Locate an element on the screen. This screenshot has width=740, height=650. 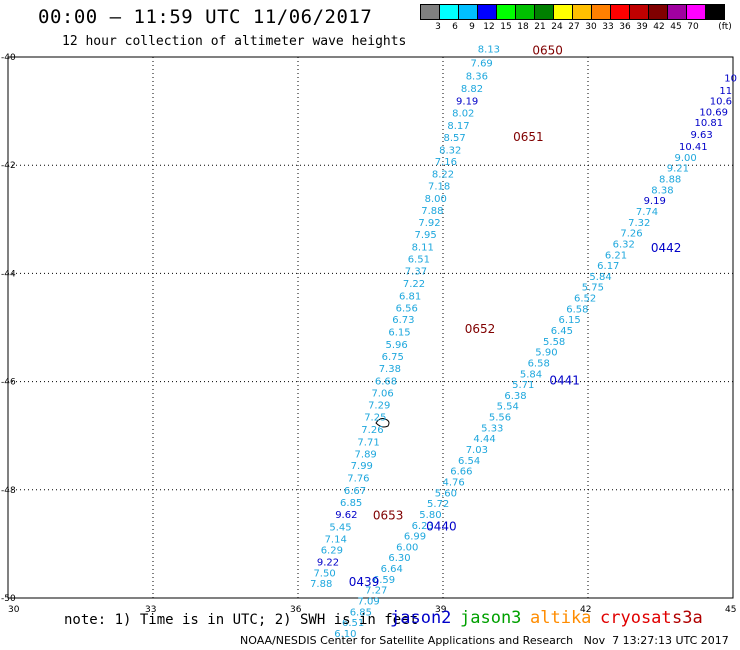
scale-label: 12 is located at coordinates (489, 27).